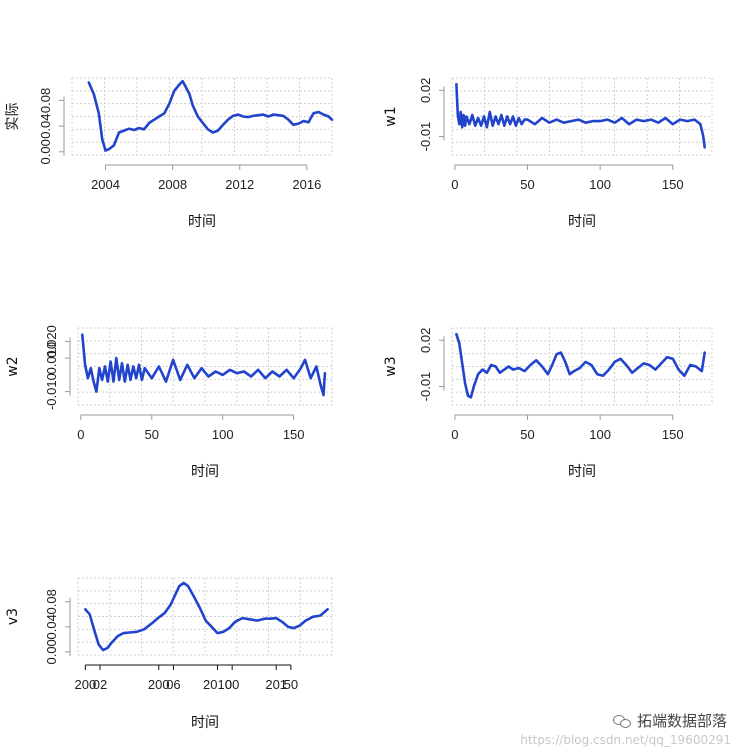 The height and width of the screenshot is (753, 753). I want to click on x-tick-label: 2016, so click(306, 184).